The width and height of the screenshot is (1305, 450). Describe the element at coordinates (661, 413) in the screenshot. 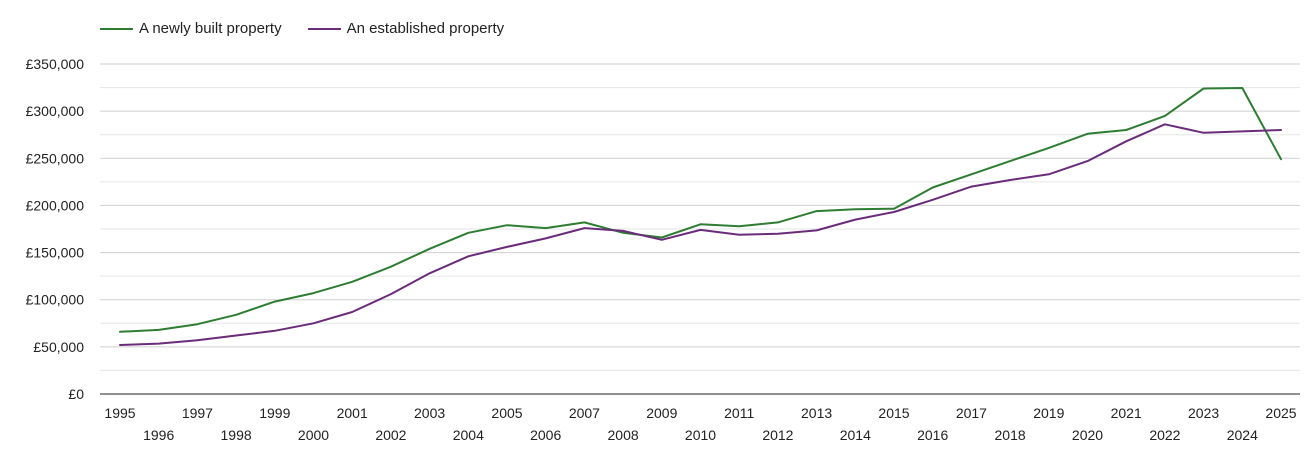

I see `x-tick-label: 2009` at that location.